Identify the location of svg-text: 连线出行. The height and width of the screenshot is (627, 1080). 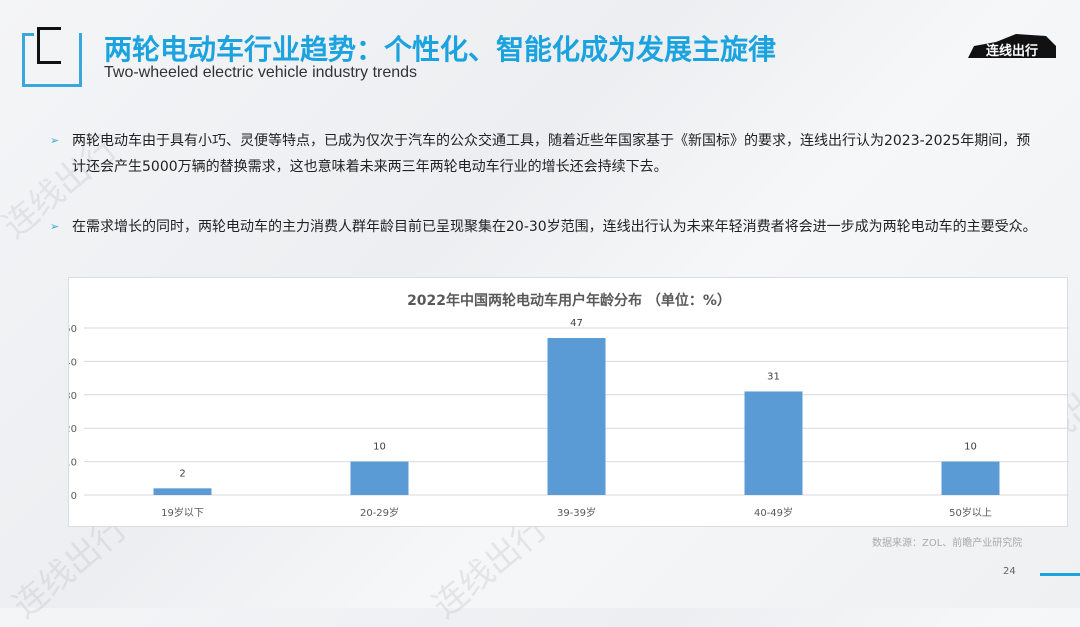
(1012, 51).